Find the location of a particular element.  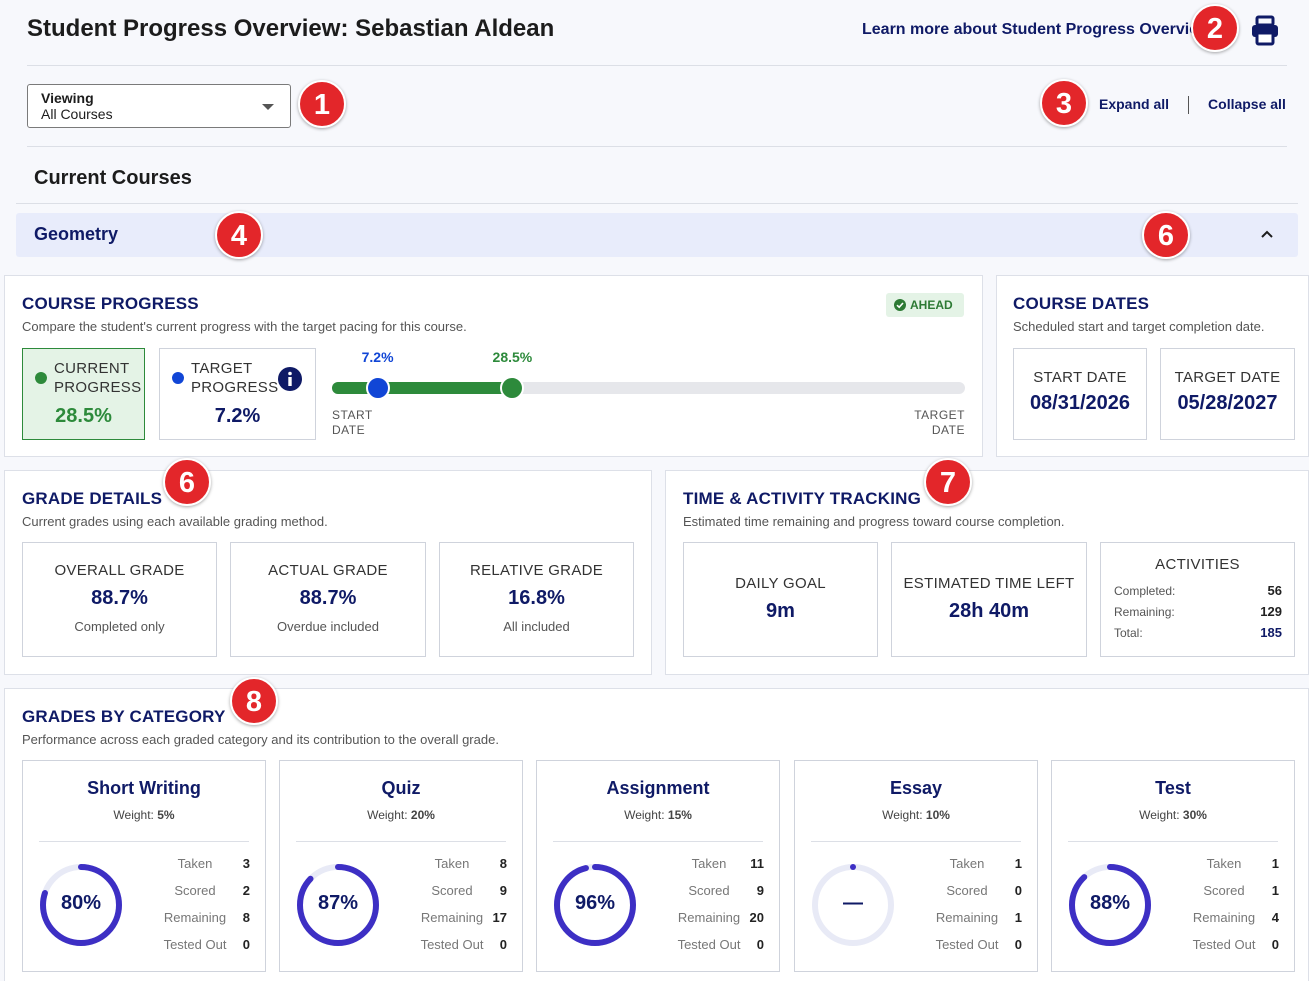

target-date-axis-label: TARGET DATE is located at coordinates (939, 422).